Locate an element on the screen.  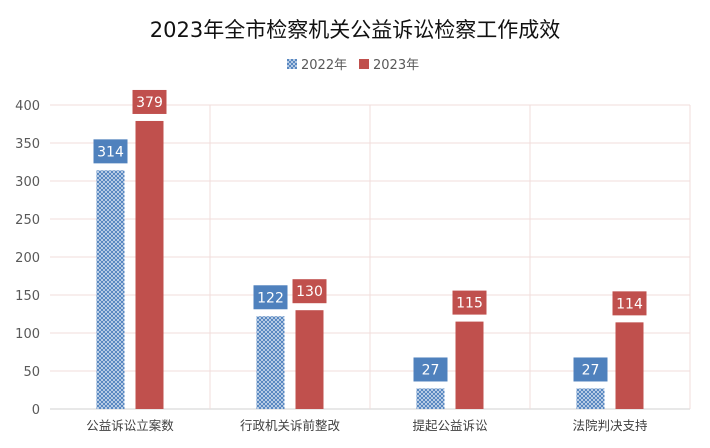
y-tick-label: 50 is located at coordinates (31, 372).